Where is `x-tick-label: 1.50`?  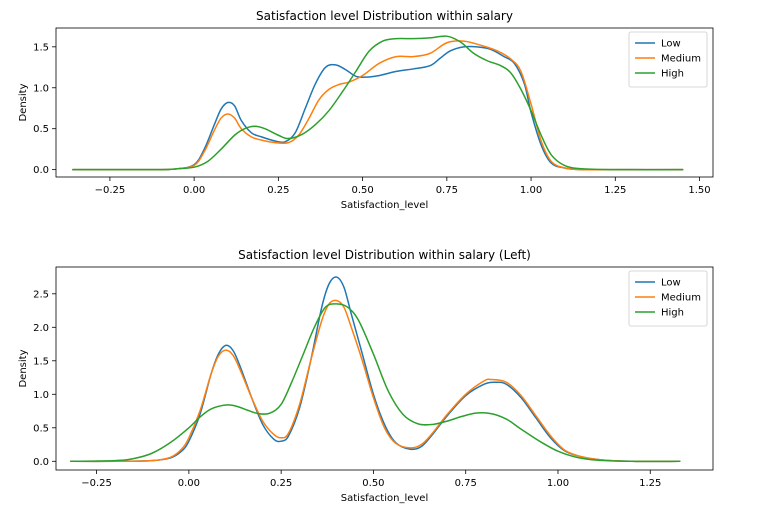 x-tick-label: 1.50 is located at coordinates (699, 190).